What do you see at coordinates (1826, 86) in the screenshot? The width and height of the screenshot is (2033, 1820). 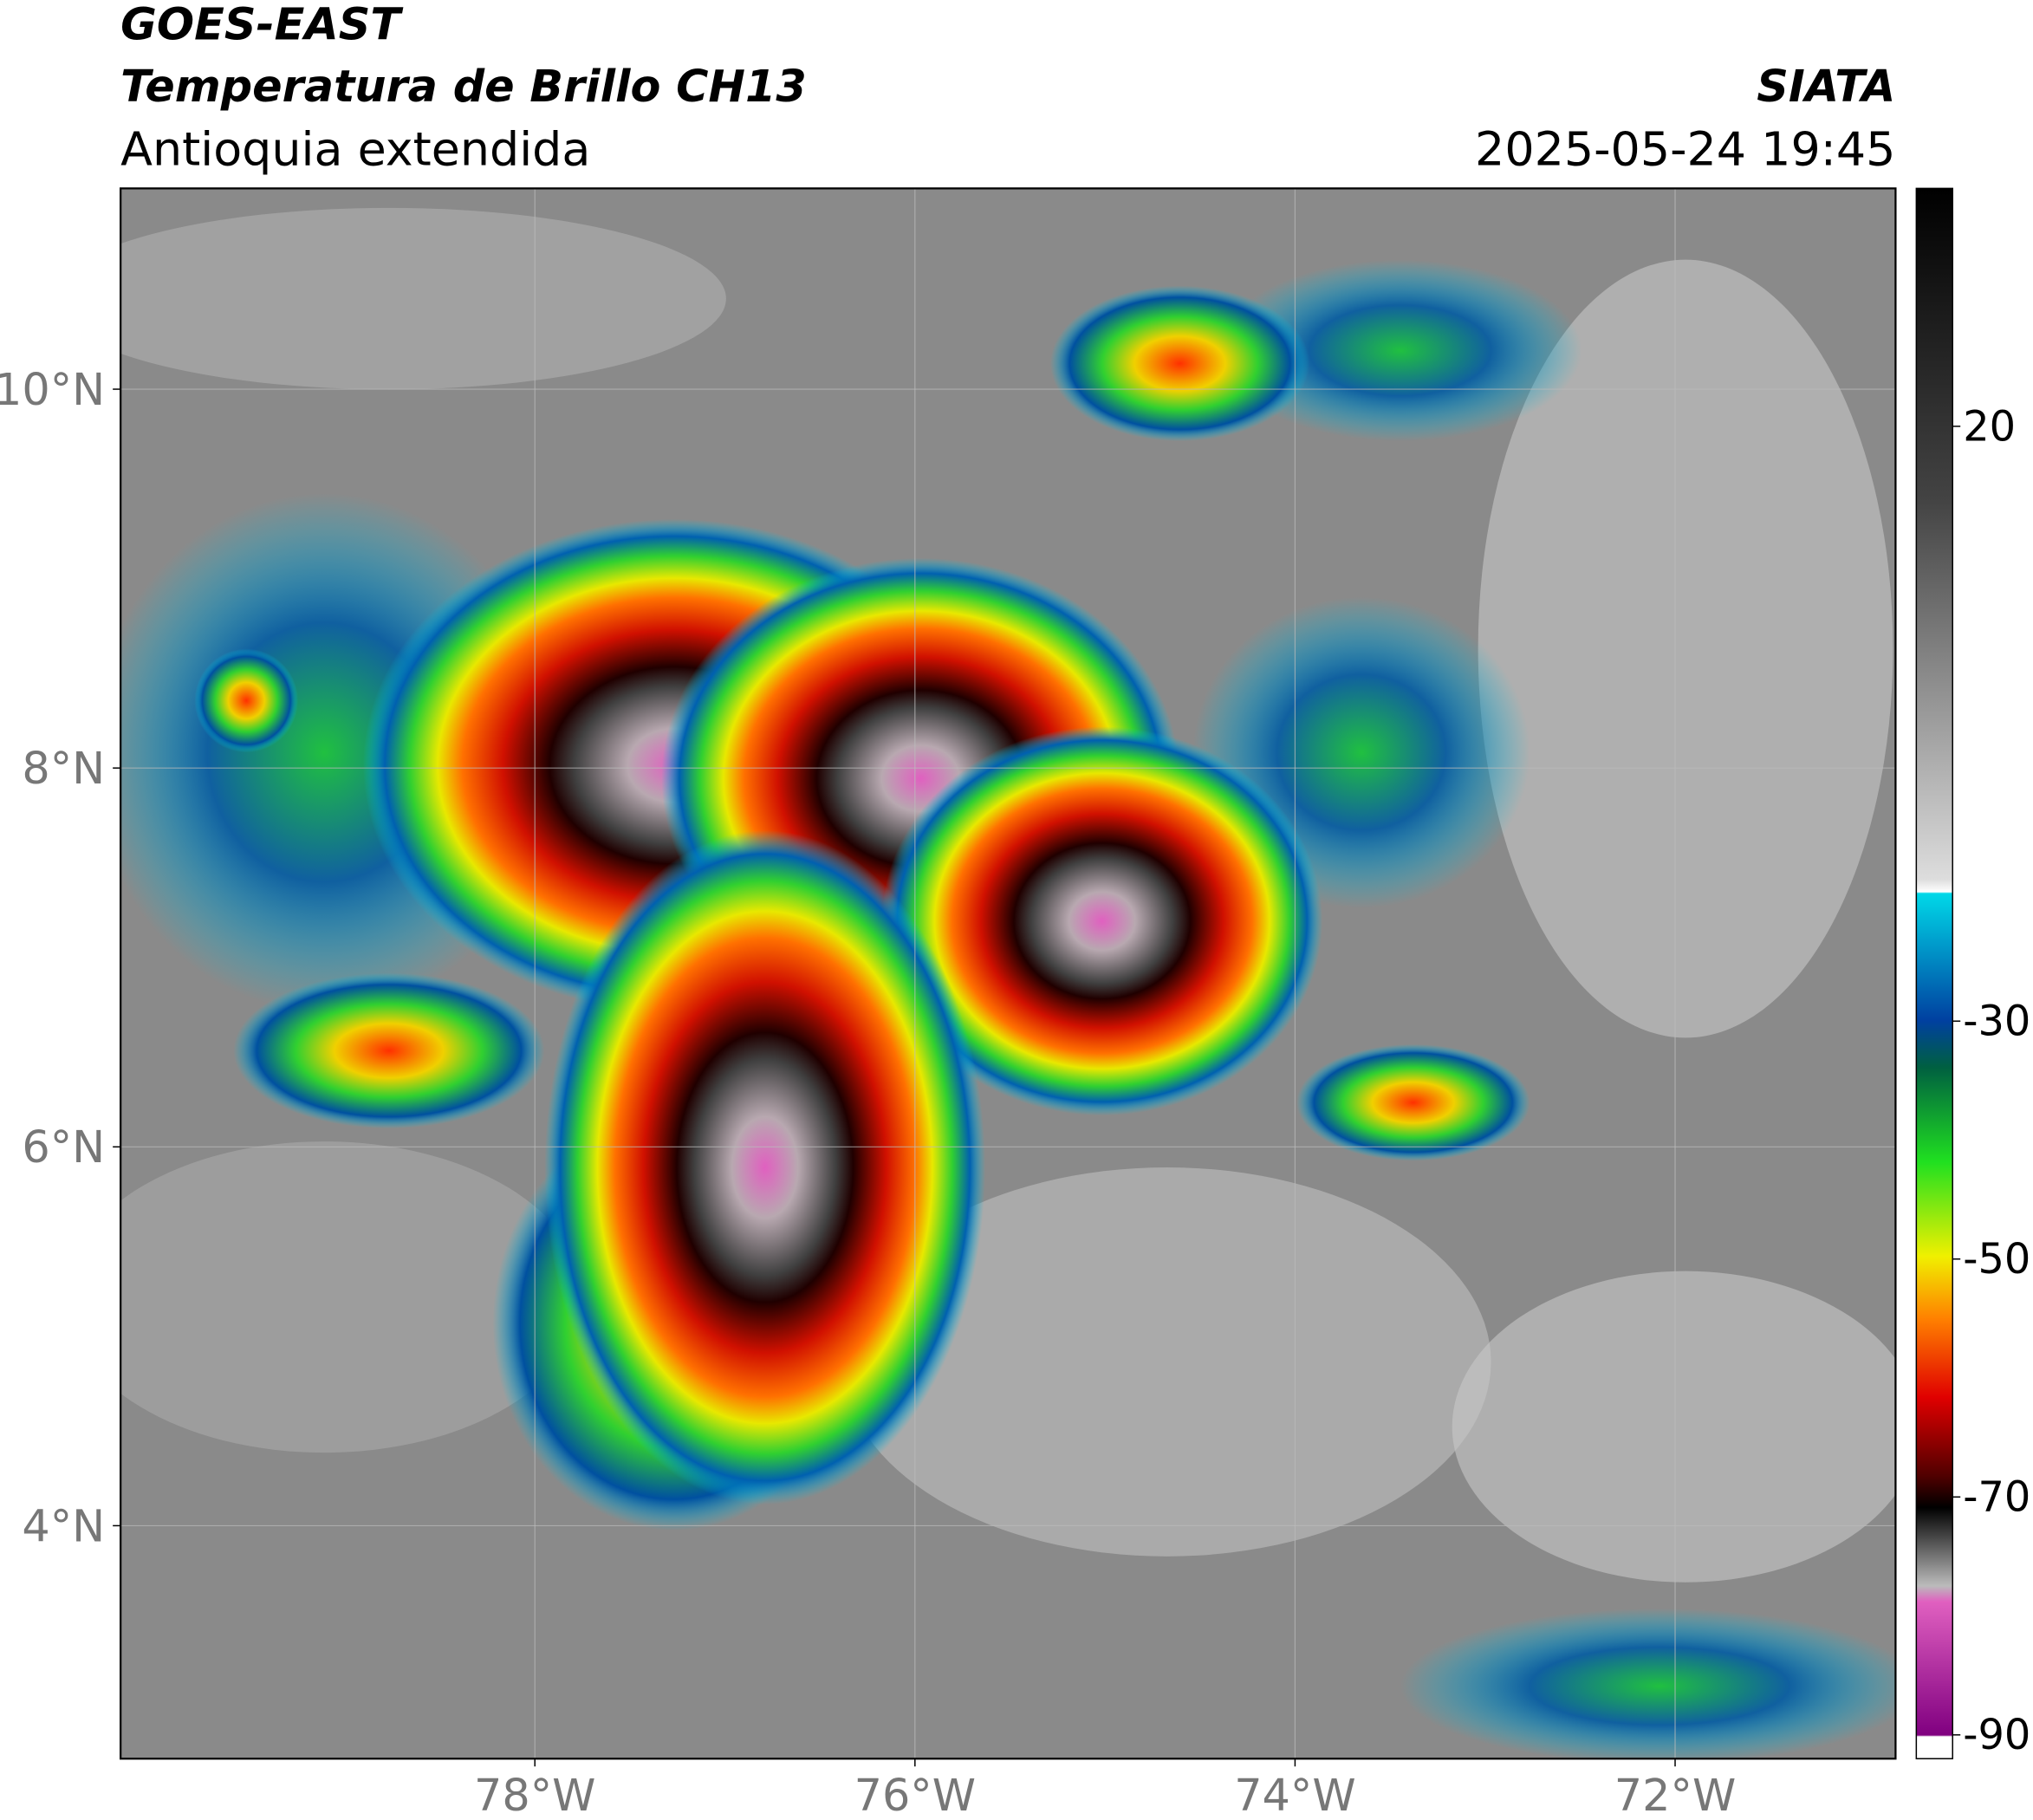 I see `source: SIATA` at bounding box center [1826, 86].